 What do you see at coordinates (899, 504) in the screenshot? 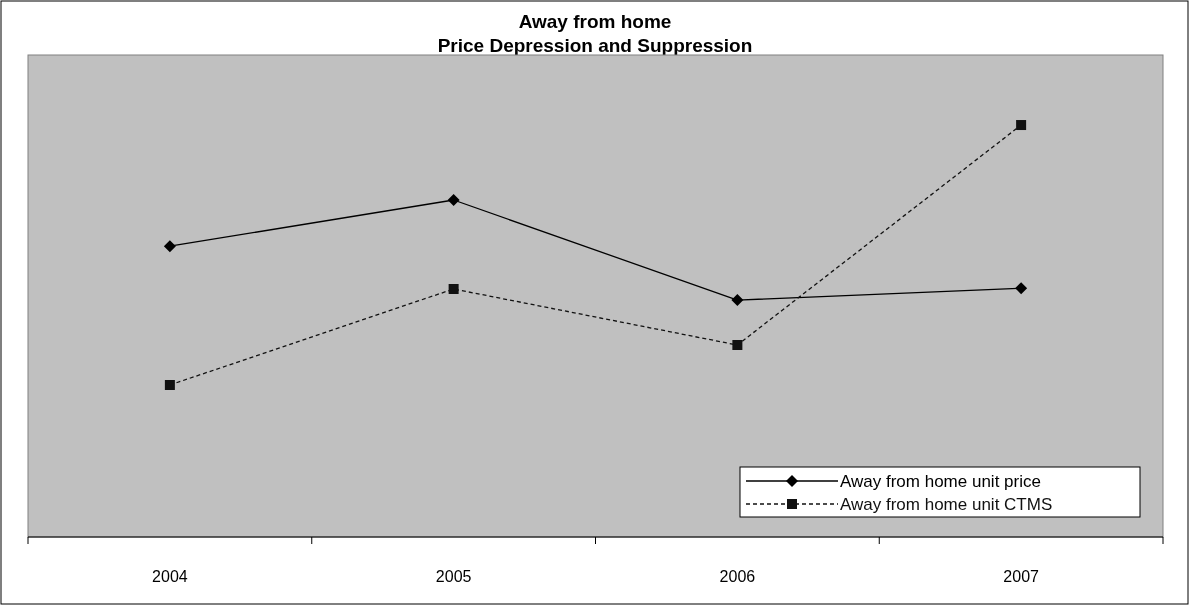
I see `legend-entry: Away from home unit CTMS` at bounding box center [899, 504].